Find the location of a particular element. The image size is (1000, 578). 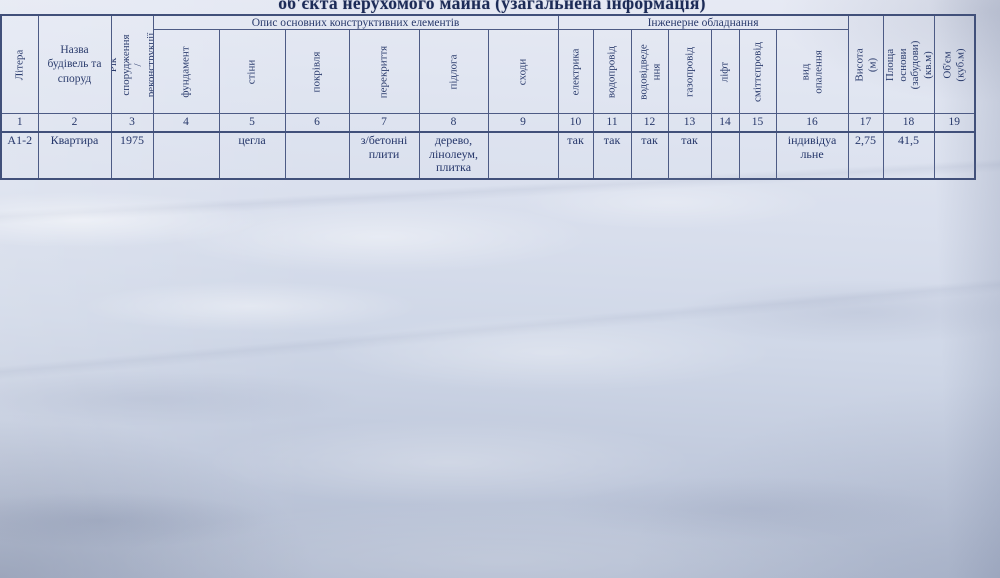

col-number: 7 is located at coordinates (384, 123).